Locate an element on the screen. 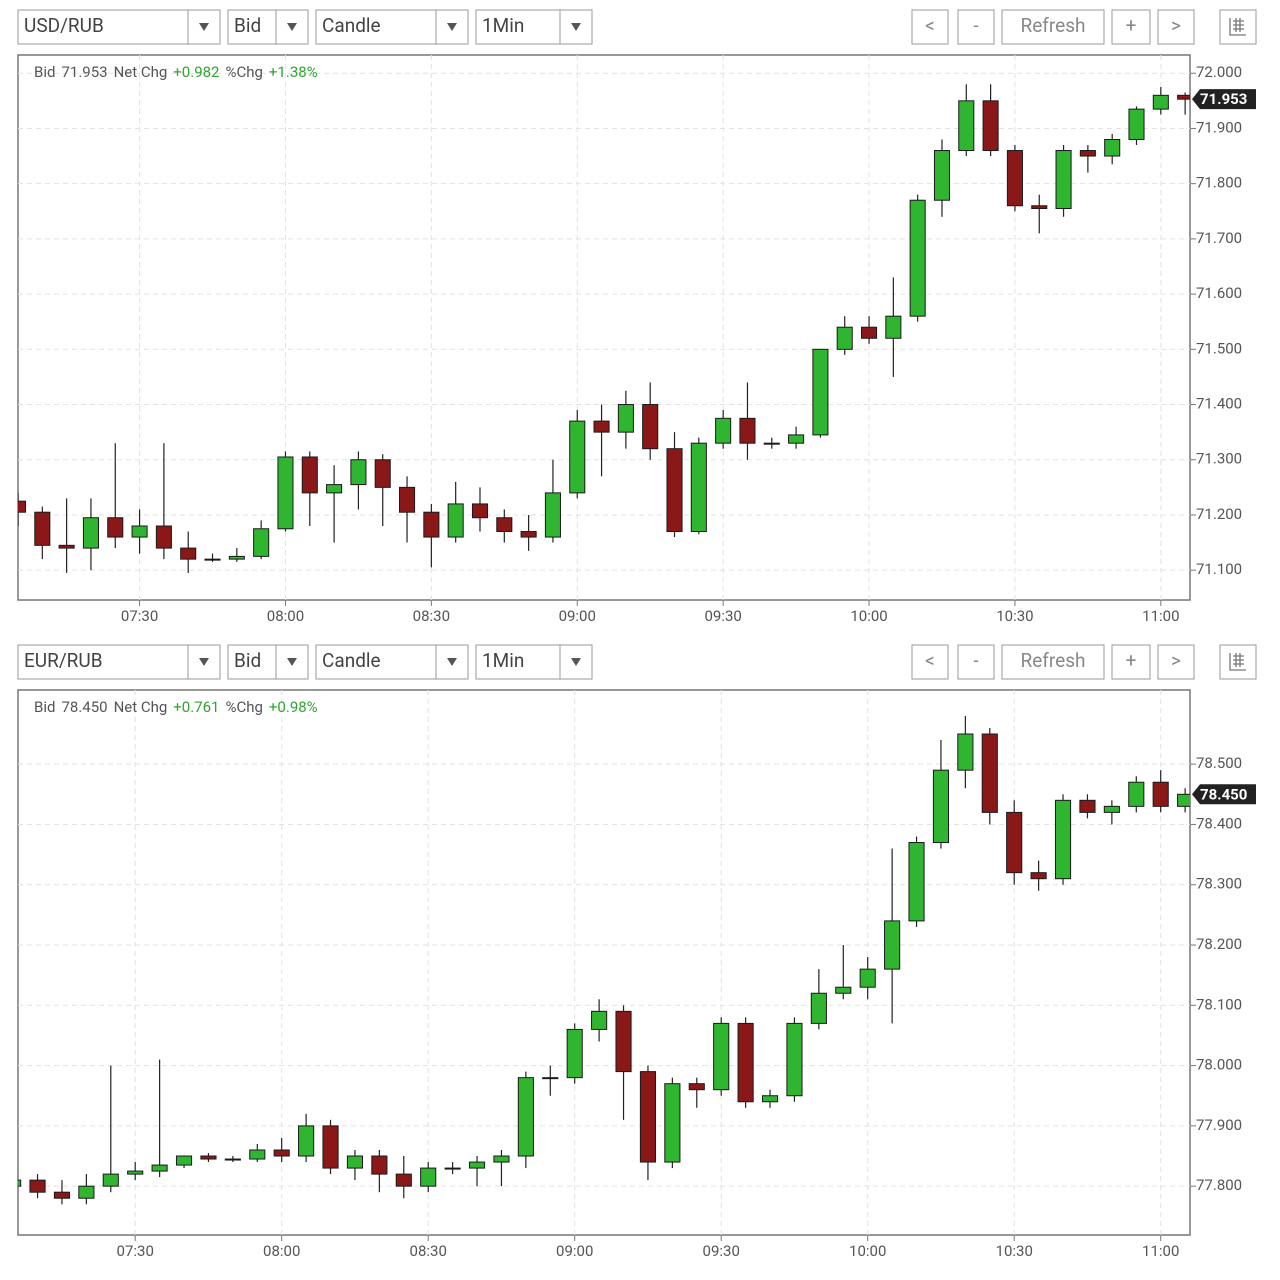 Image resolution: width=1280 pixels, height=1280 pixels. x-tick-label: 11:00 is located at coordinates (1160, 1251).